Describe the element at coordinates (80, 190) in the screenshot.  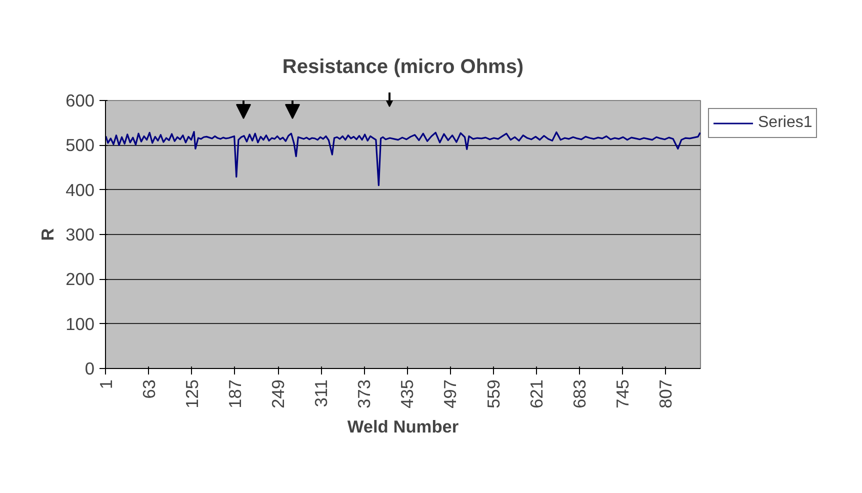
I see `y-tick-label: 400` at that location.